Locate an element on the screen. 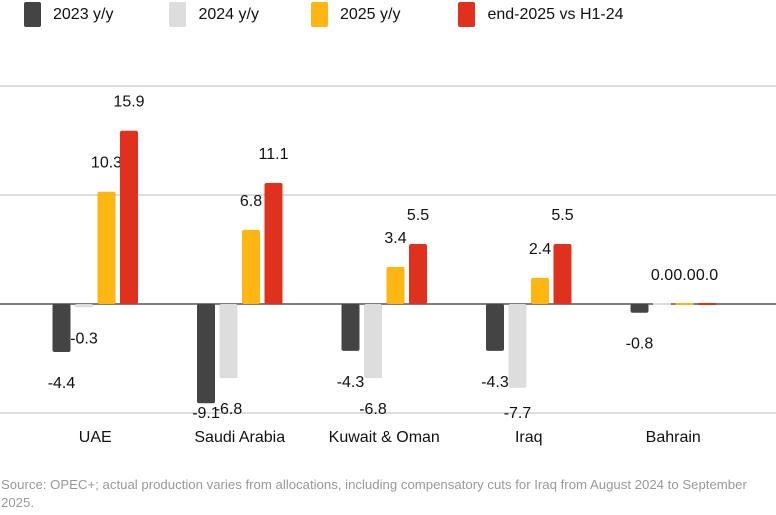 The height and width of the screenshot is (515, 776). data-label: 15.9 is located at coordinates (128, 102).